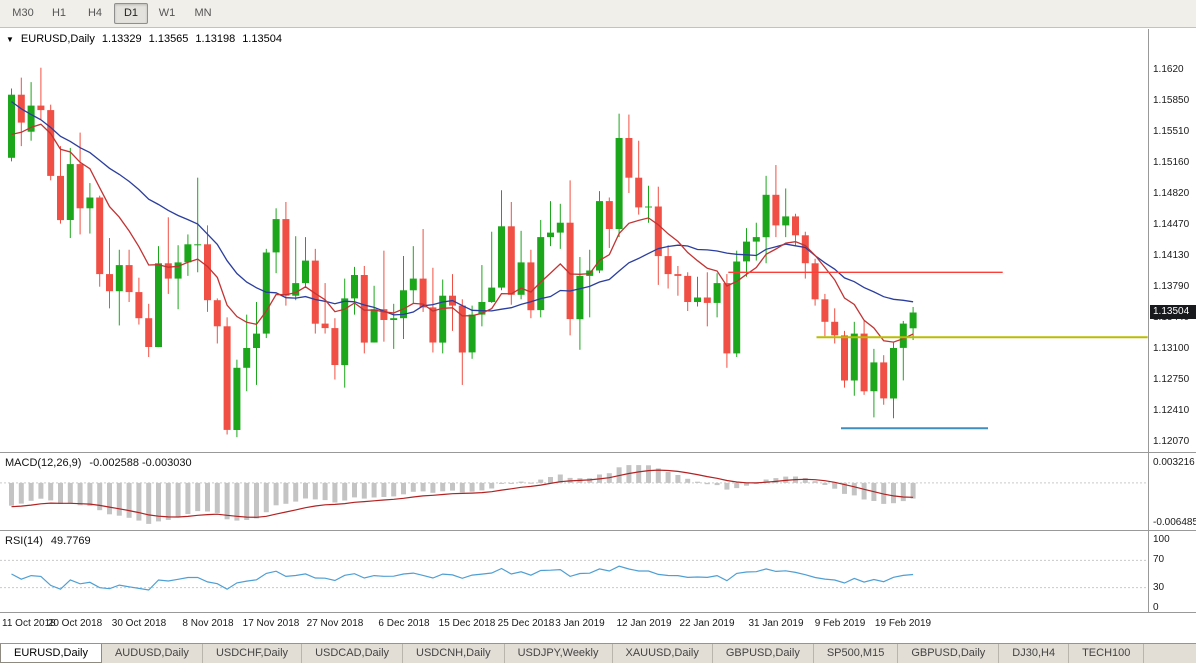 The width and height of the screenshot is (1196, 663). Describe the element at coordinates (57, 39) in the screenshot. I see `symbol-timeframe-label: EURUSD,Daily` at that location.